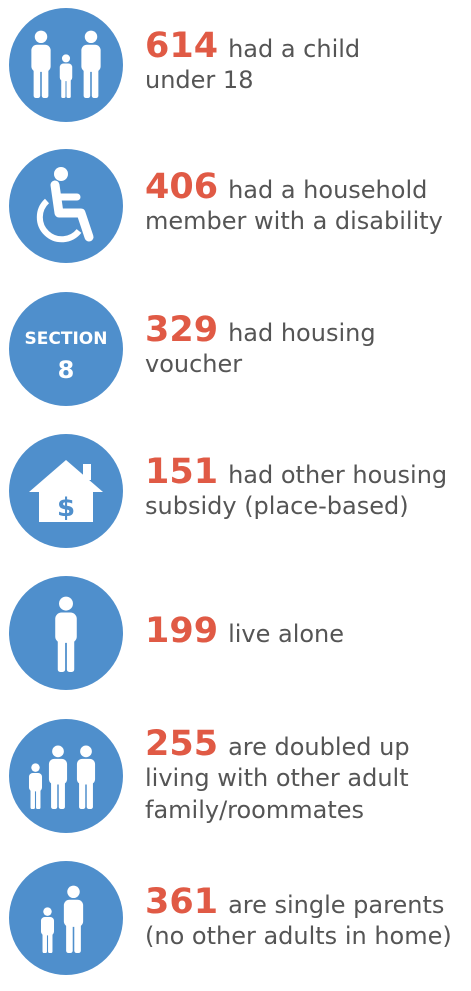 Image resolution: width=471 pixels, height=991 pixels. What do you see at coordinates (182, 631) in the screenshot?
I see `number: 199` at bounding box center [182, 631].